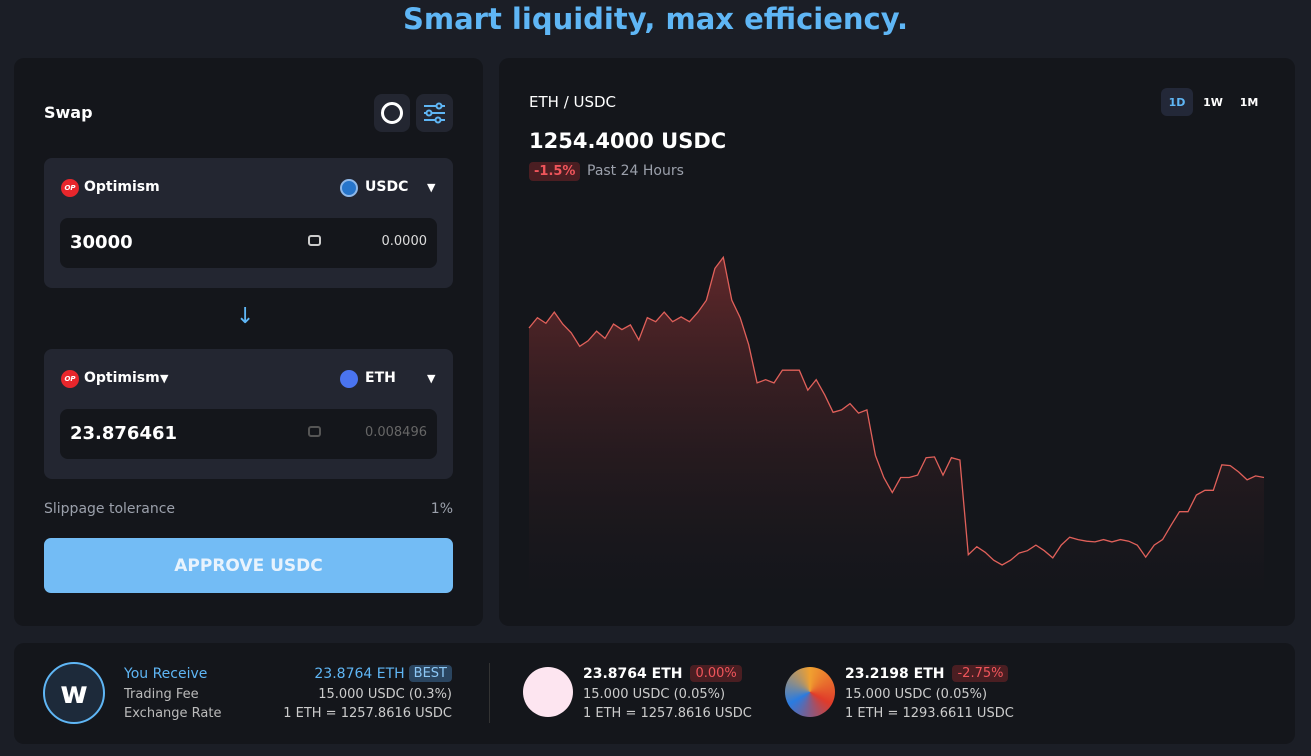  What do you see at coordinates (248, 565) in the screenshot?
I see `approve-button: APPROVE USDC` at bounding box center [248, 565].